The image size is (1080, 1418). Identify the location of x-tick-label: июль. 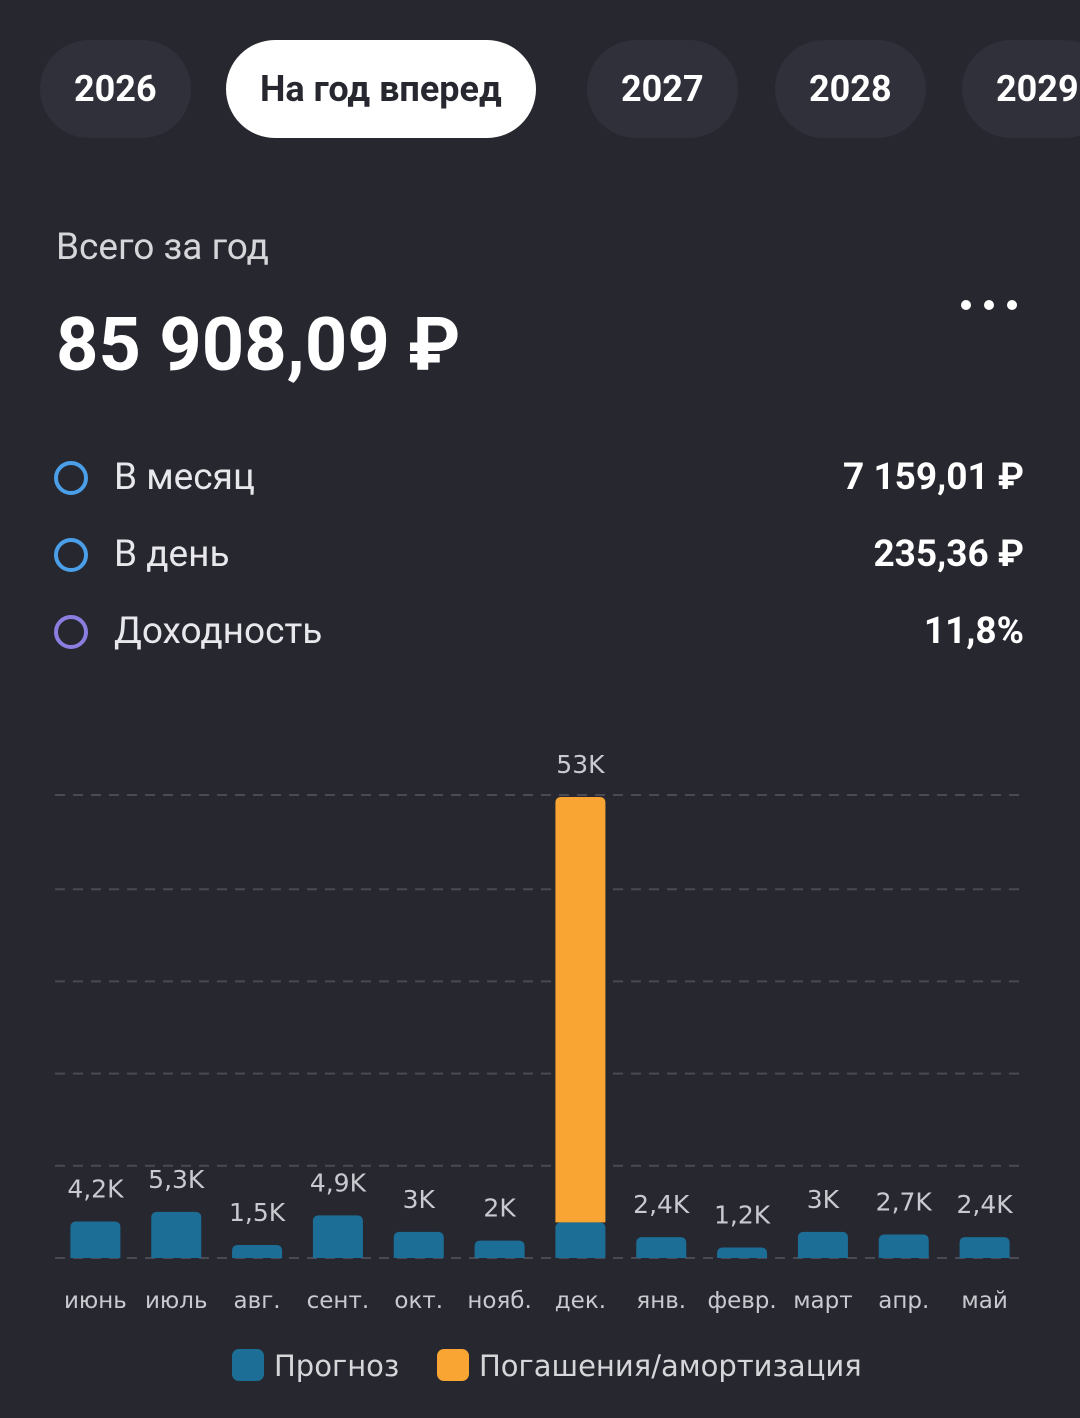
(176, 1301).